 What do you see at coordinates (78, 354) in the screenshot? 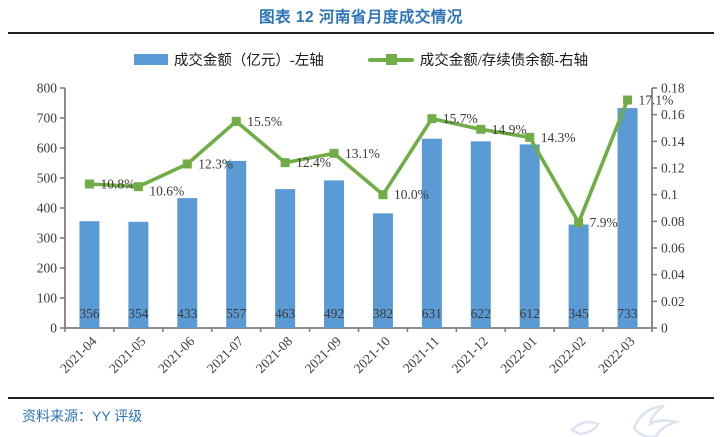
I see `x-category-label: 2021-04` at bounding box center [78, 354].